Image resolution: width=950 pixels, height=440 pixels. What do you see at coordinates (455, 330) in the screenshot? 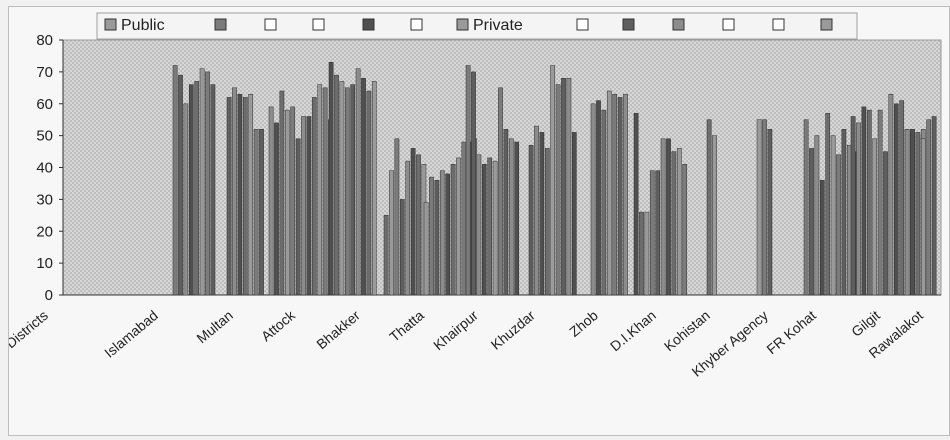
I see `x-category-label: Khairpur` at bounding box center [455, 330].